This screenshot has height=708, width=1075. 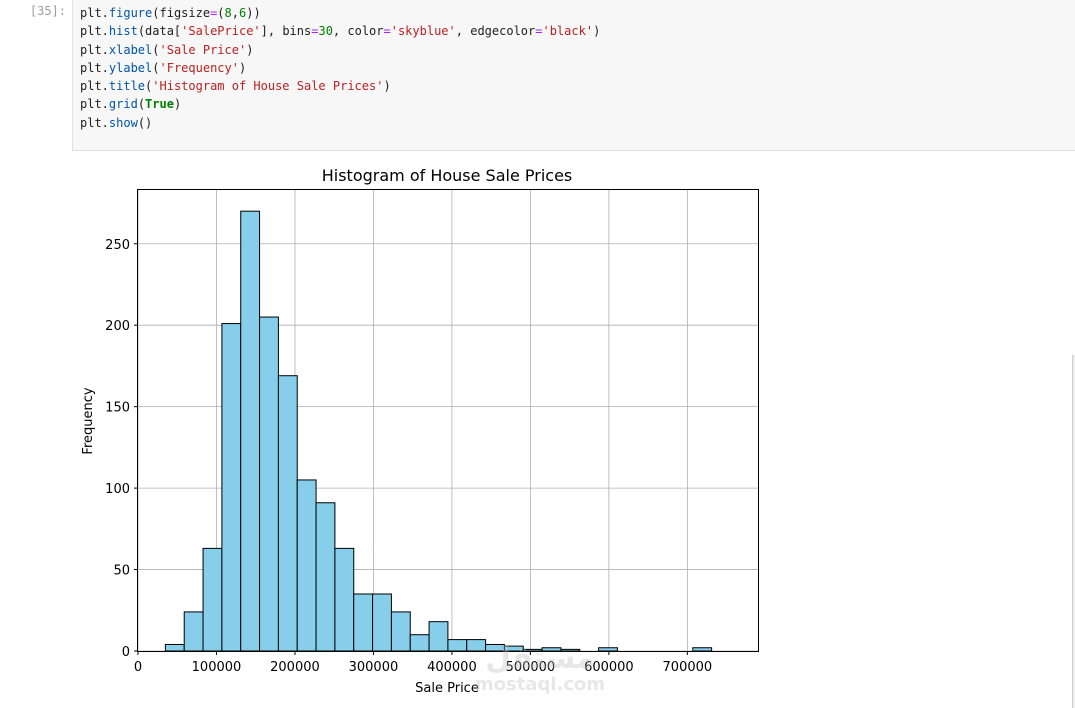 I want to click on code-token: 'Sale Price', so click(x=203, y=49).